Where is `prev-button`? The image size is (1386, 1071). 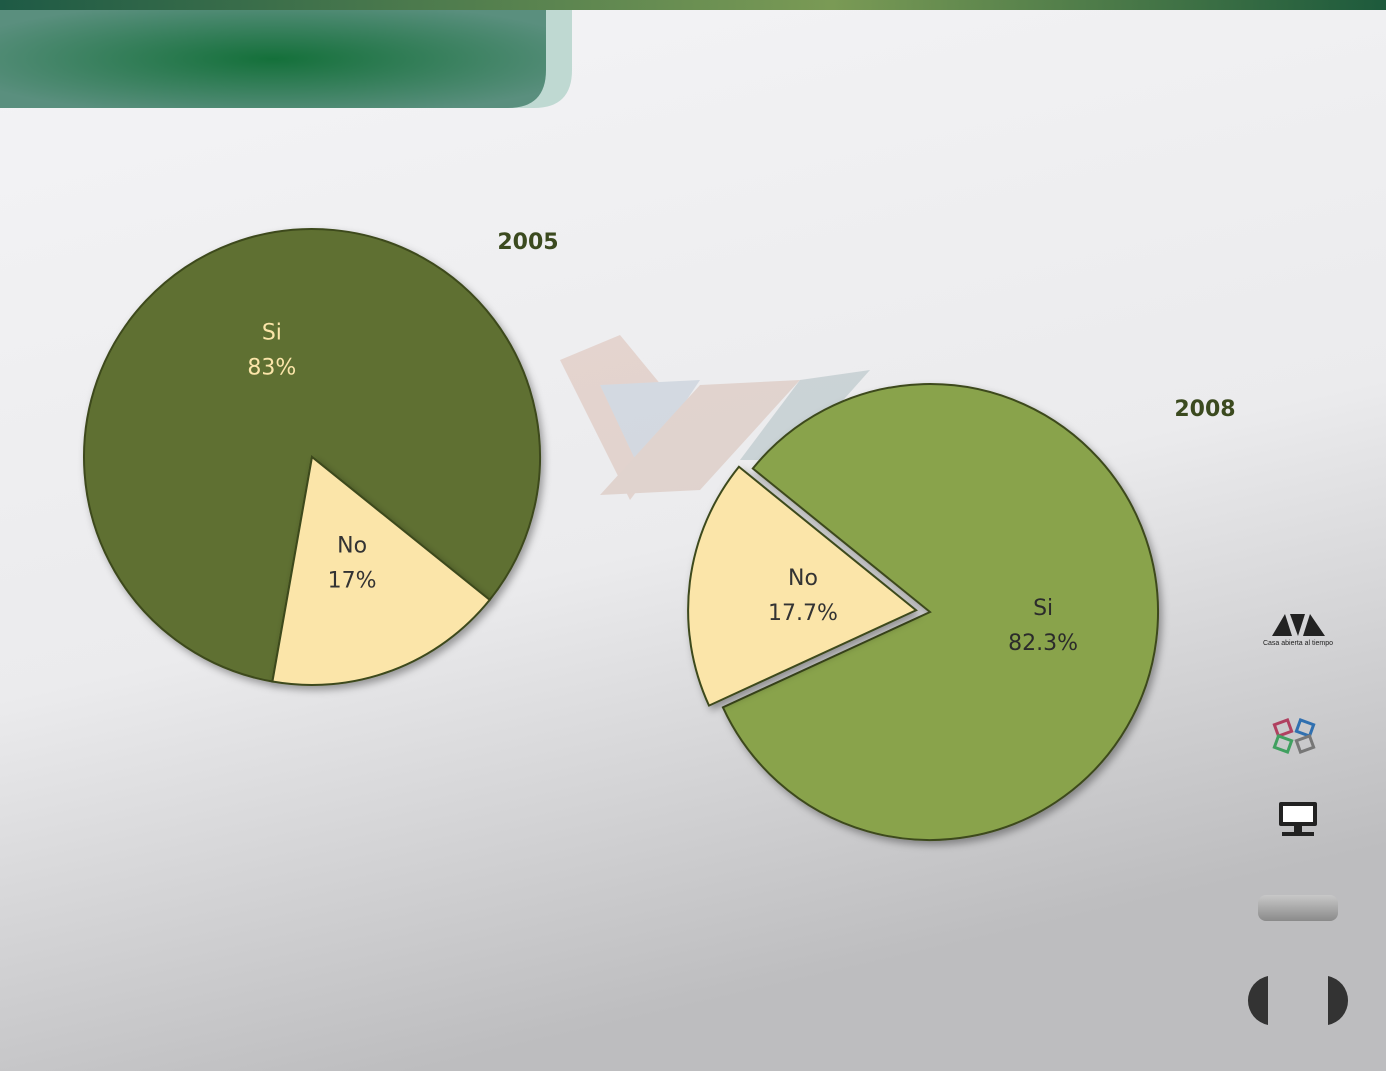 prev-button is located at coordinates (1257, 1000).